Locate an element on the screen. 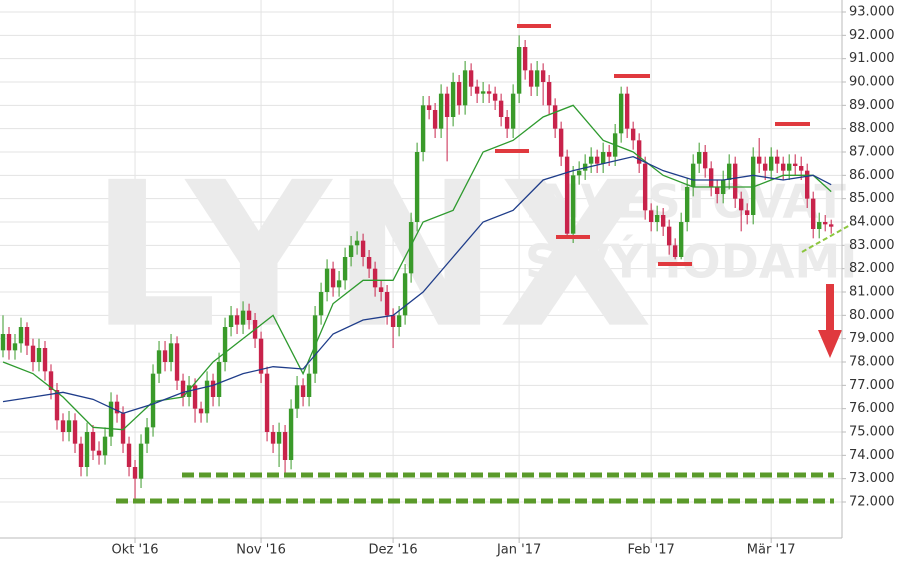 The height and width of the screenshot is (563, 912). y-tick-label: 80.000 is located at coordinates (872, 315).